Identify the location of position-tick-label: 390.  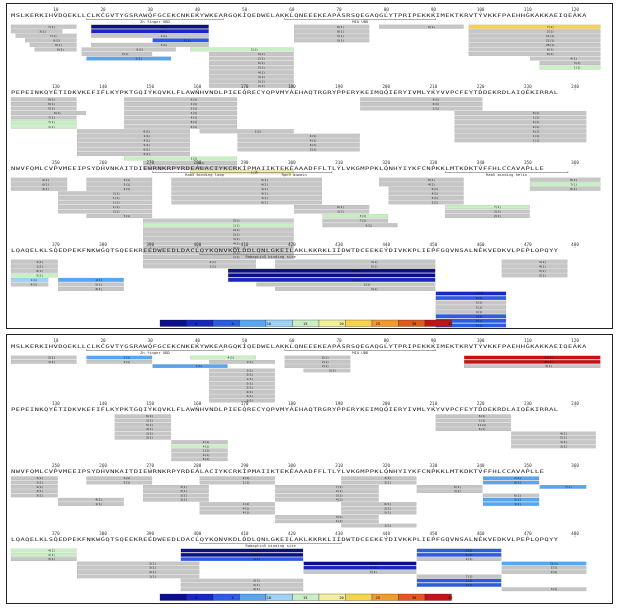
(150, 245).